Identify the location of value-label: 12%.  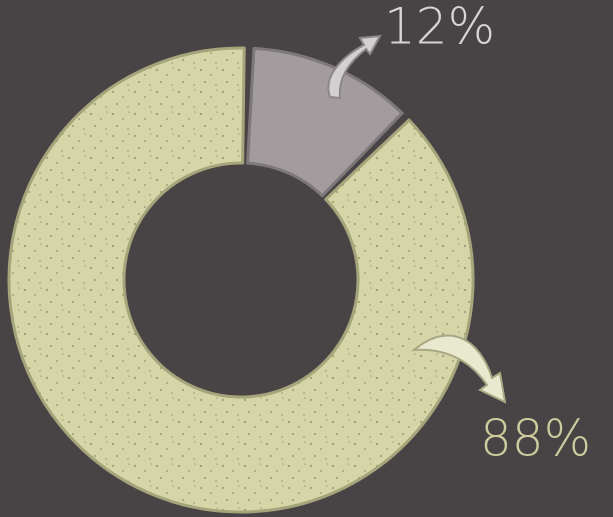
(439, 28).